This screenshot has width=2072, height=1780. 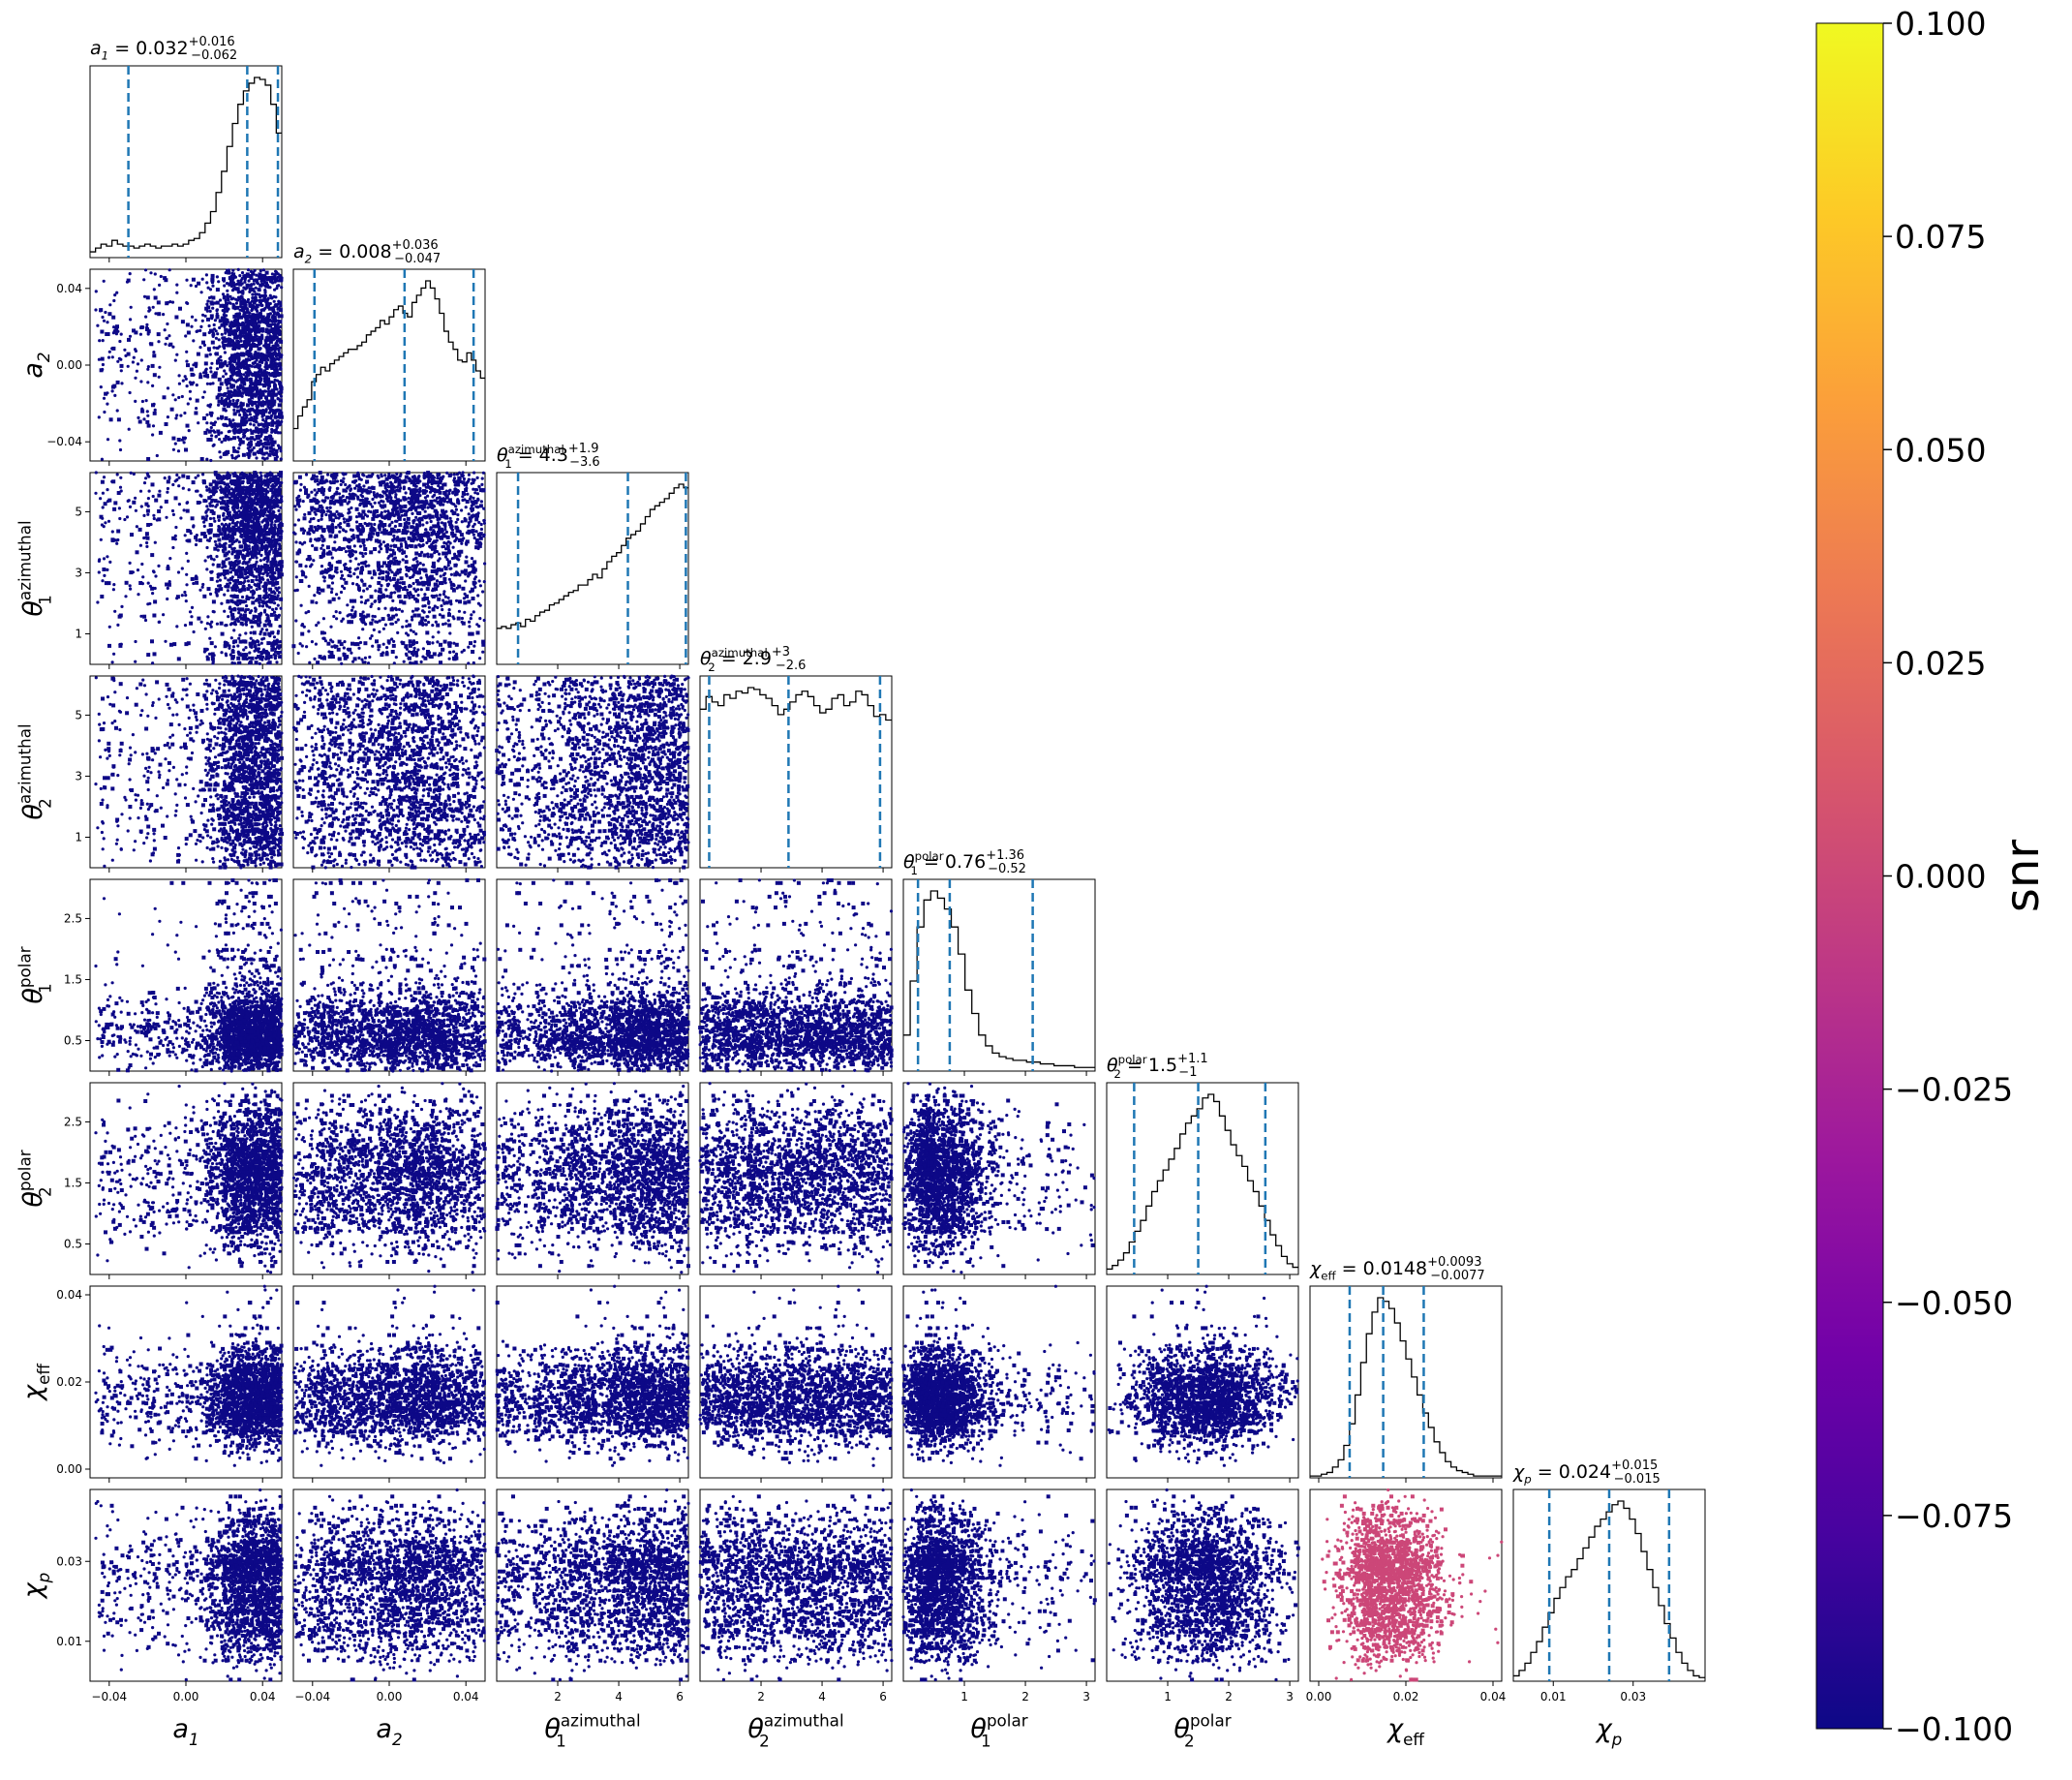 What do you see at coordinates (148, 48) in the screenshot?
I see `title-value: = 0.032` at bounding box center [148, 48].